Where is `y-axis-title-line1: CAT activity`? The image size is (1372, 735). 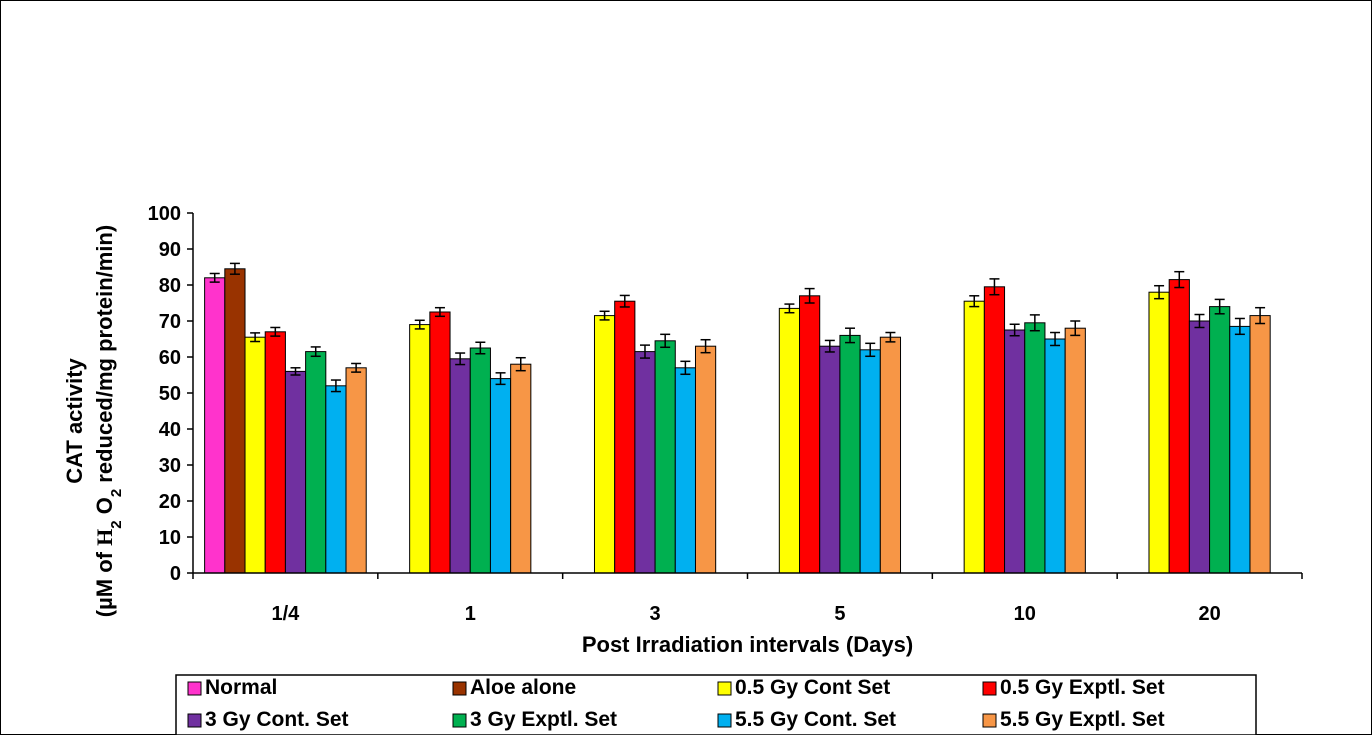 y-axis-title-line1: CAT activity is located at coordinates (74, 420).